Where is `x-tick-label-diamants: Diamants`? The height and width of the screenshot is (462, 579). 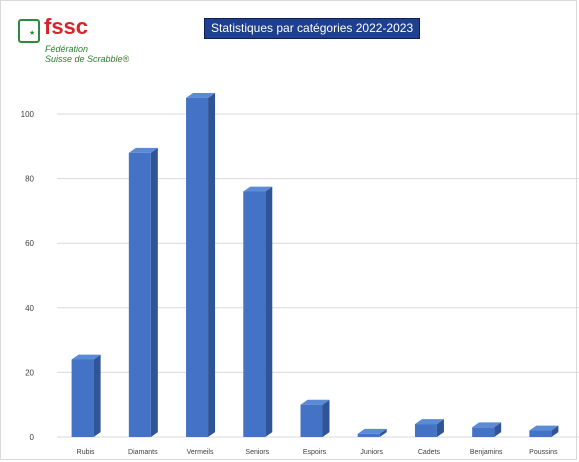 x-tick-label-diamants: Diamants is located at coordinates (143, 452).